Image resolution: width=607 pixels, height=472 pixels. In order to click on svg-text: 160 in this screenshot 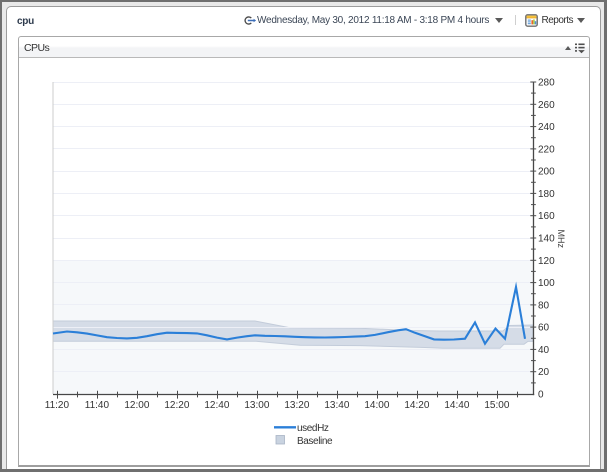, I will do `click(546, 216)`.